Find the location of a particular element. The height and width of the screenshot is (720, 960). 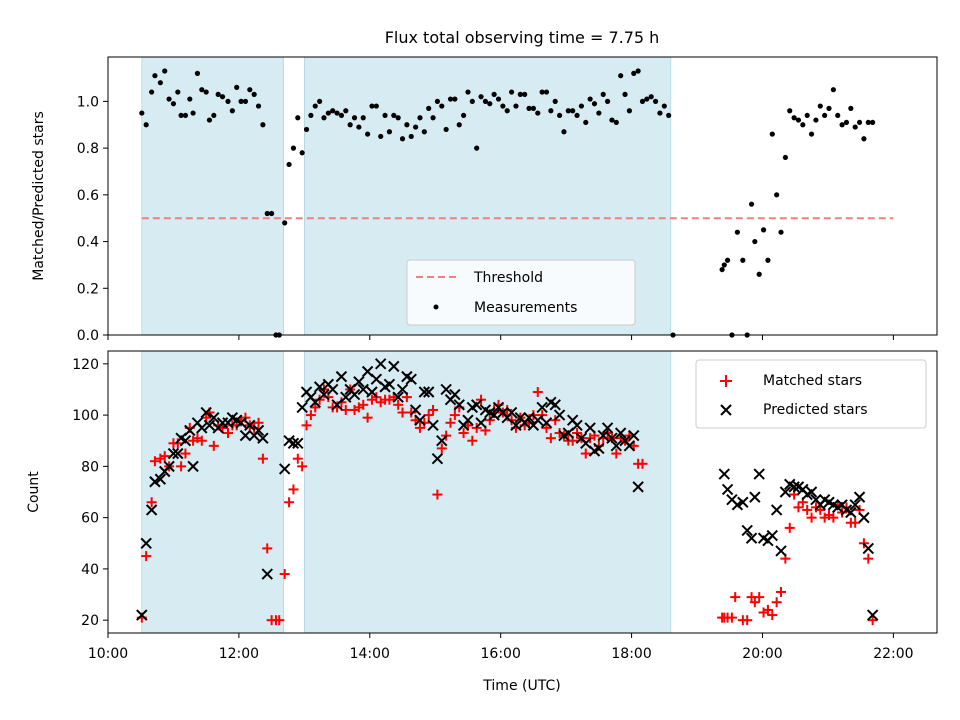

chart-title: Flux total observing time = 7.75 h is located at coordinates (522, 37).